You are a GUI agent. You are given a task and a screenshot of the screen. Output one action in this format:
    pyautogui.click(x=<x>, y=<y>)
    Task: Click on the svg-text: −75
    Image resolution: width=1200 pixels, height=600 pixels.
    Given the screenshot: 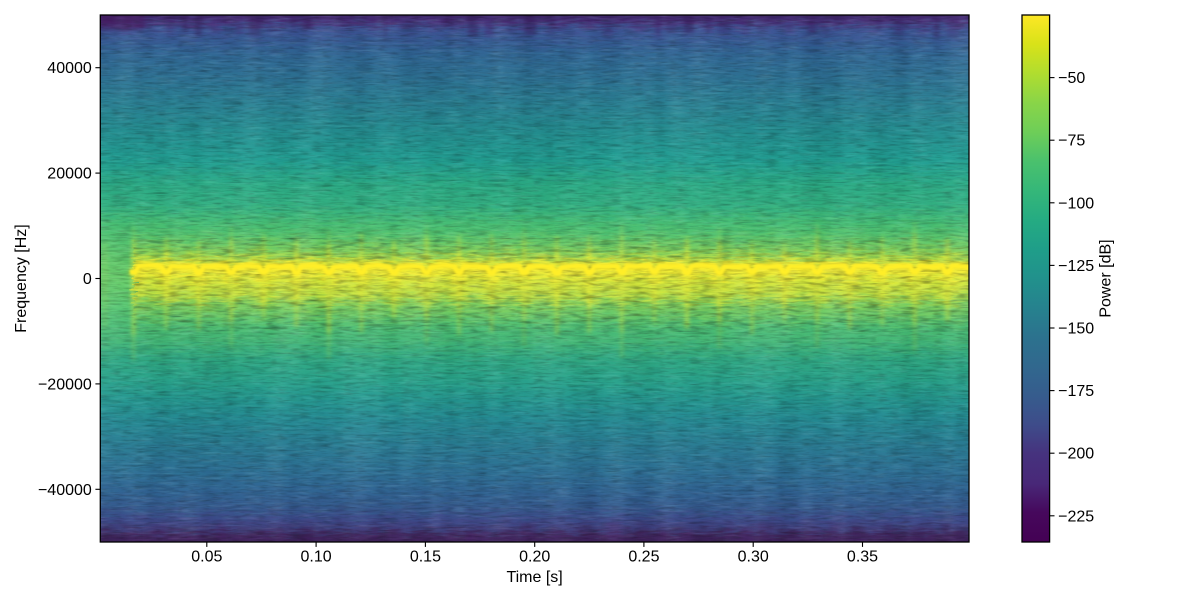 What is the action you would take?
    pyautogui.click(x=1071, y=141)
    